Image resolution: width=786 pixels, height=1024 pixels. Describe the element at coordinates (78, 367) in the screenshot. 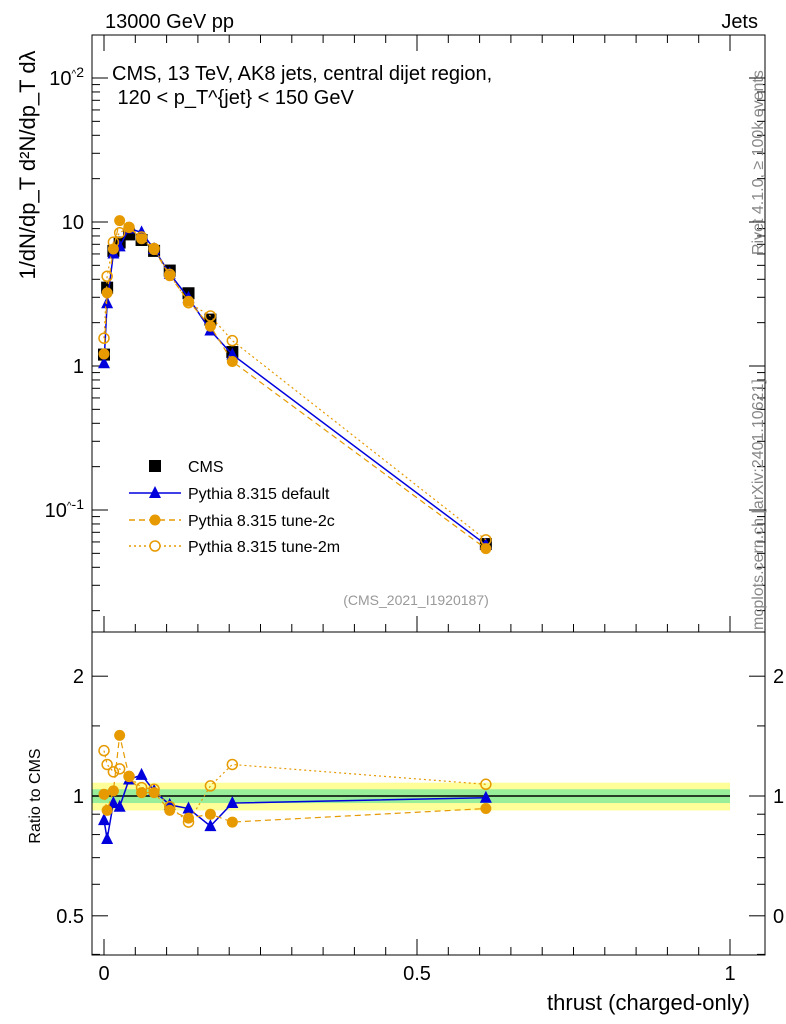

I see `y-tick-label: 1` at that location.